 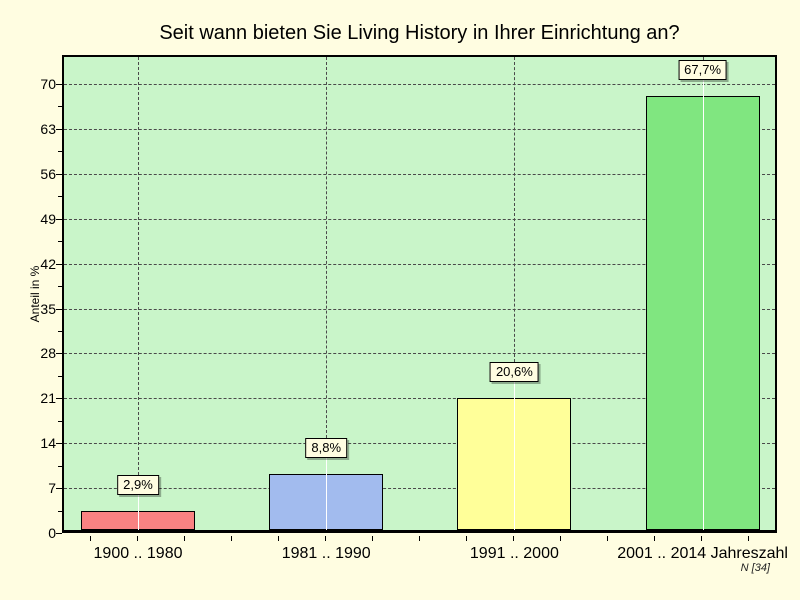 What do you see at coordinates (48, 353) in the screenshot?
I see `y-tick-label: 28` at bounding box center [48, 353].